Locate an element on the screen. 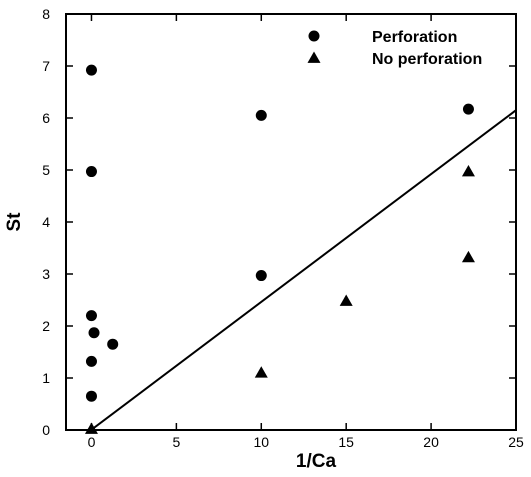 Image resolution: width=531 pixels, height=477 pixels. x-tick-label: 20 is located at coordinates (431, 442).